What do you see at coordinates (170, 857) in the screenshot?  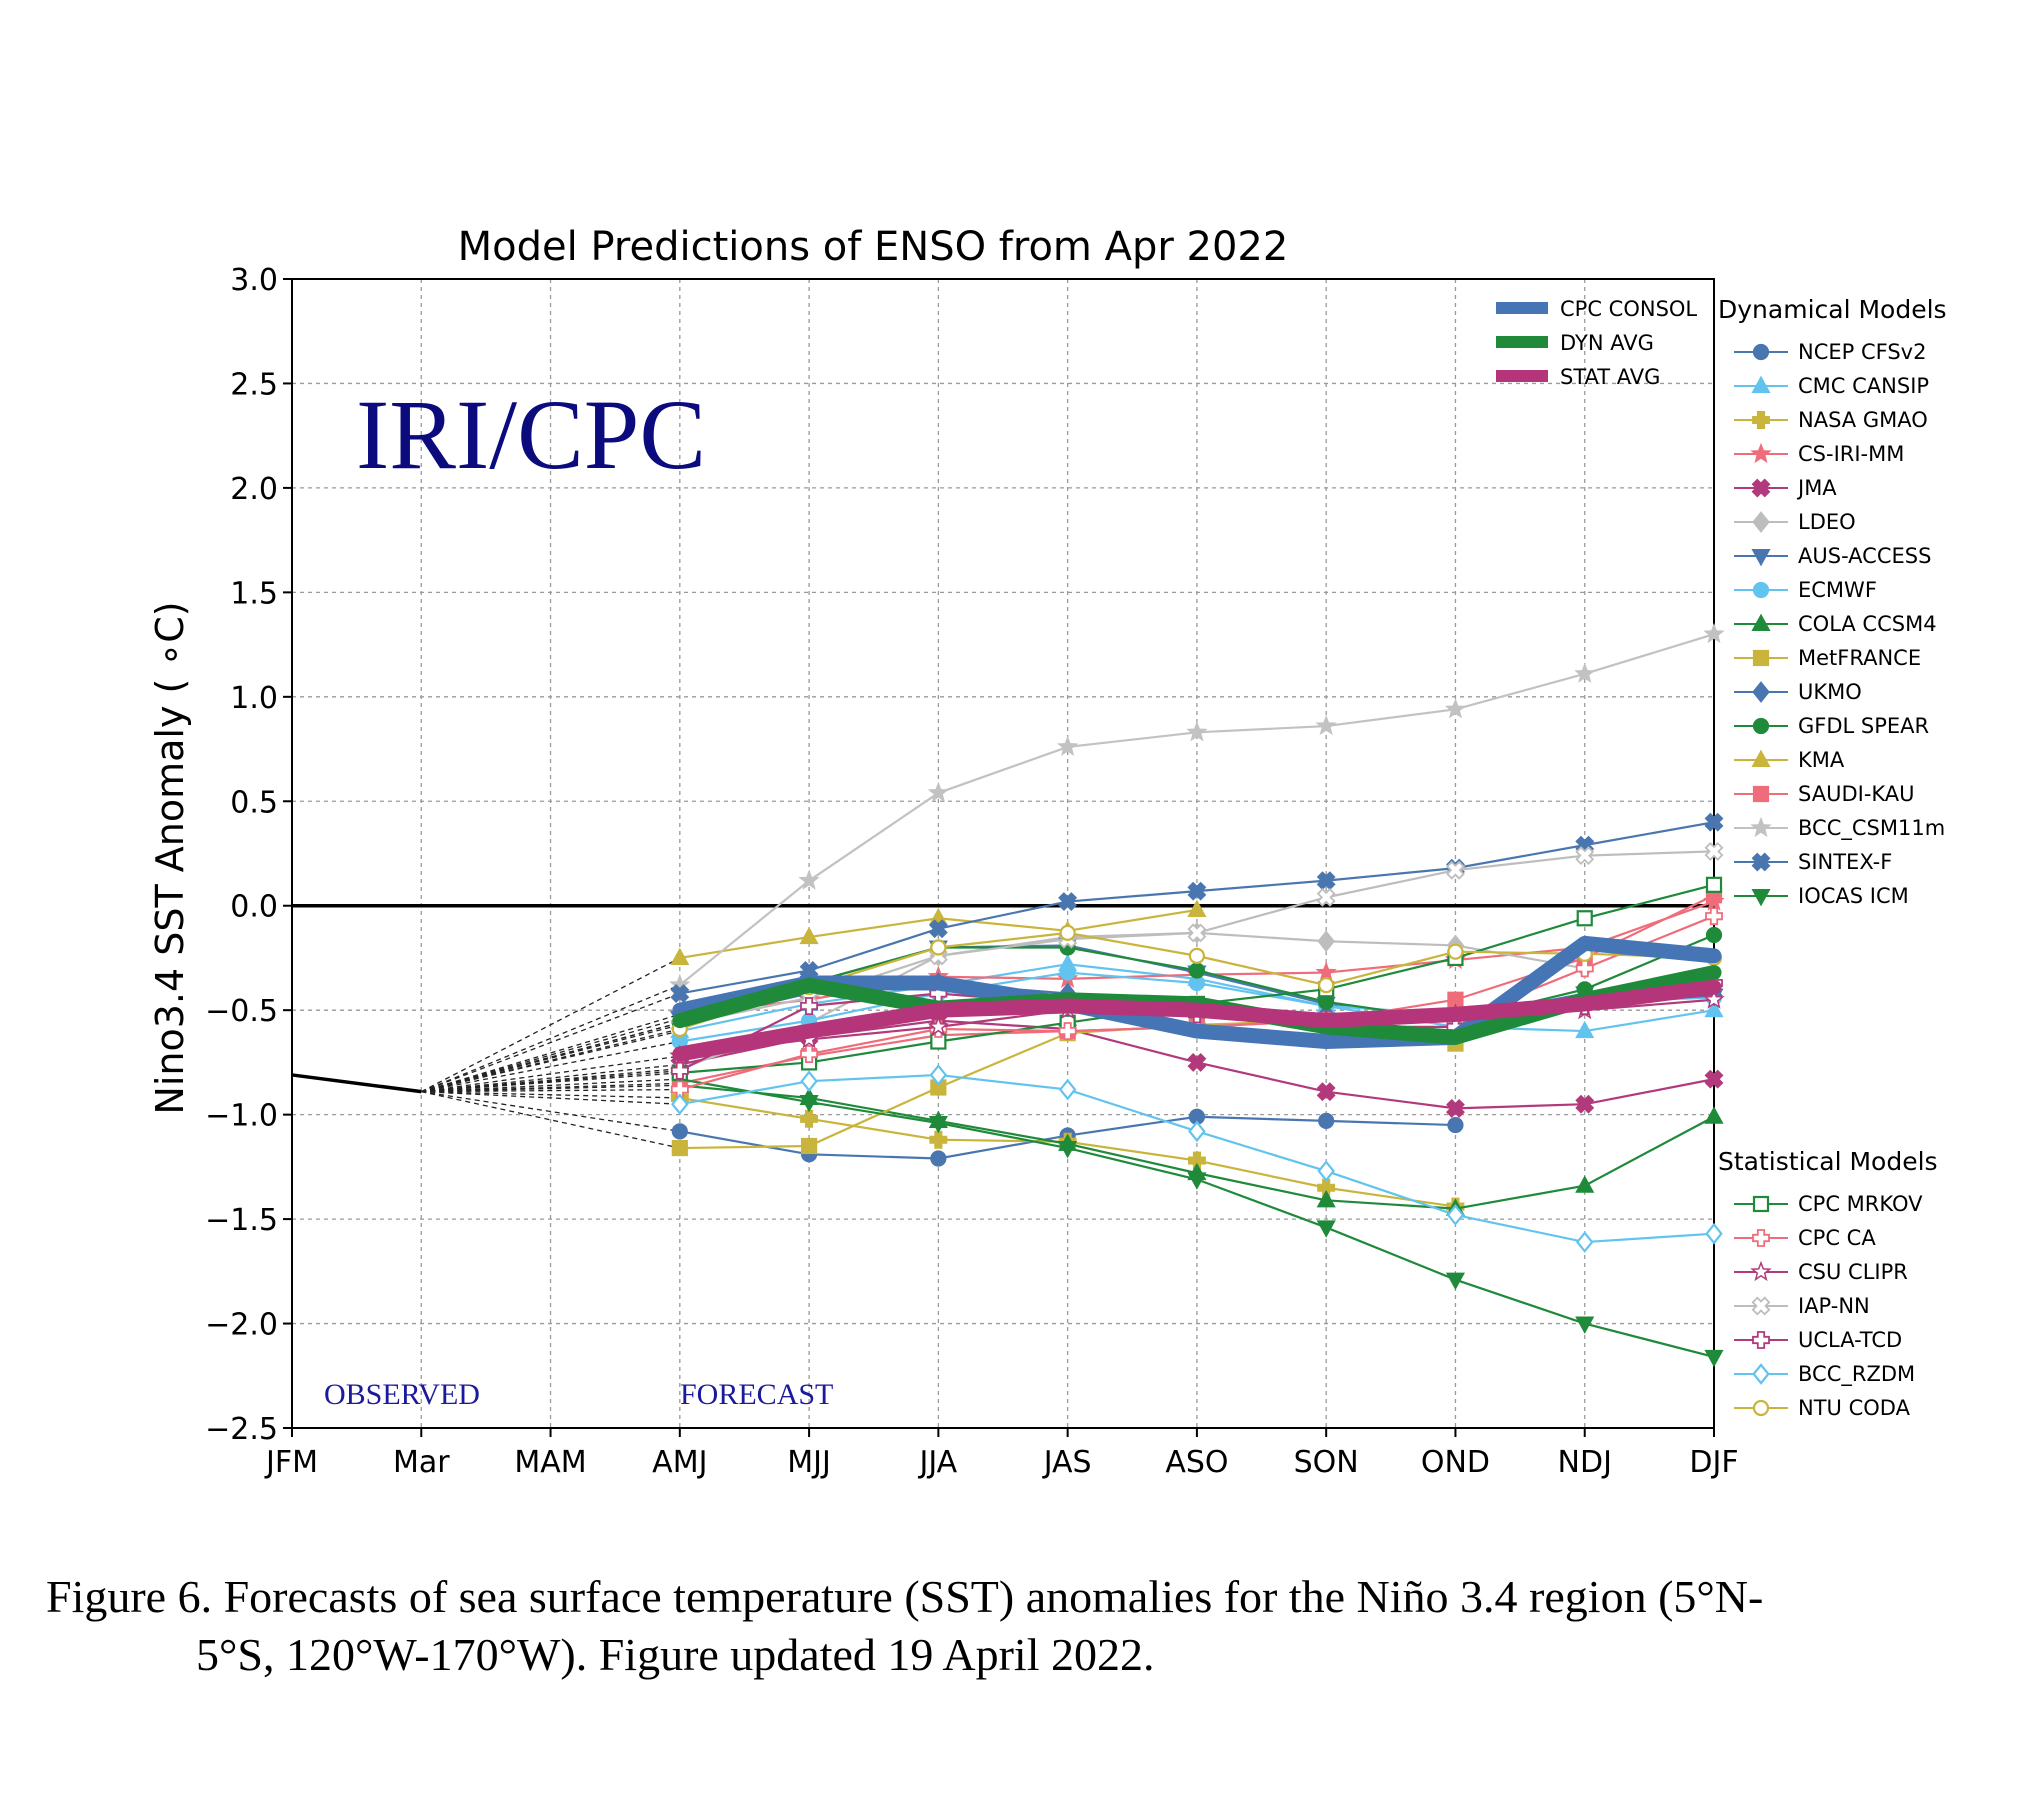 I see `y-axis-label: Nino3.4 SST Anomaly ( ∘C)` at bounding box center [170, 857].